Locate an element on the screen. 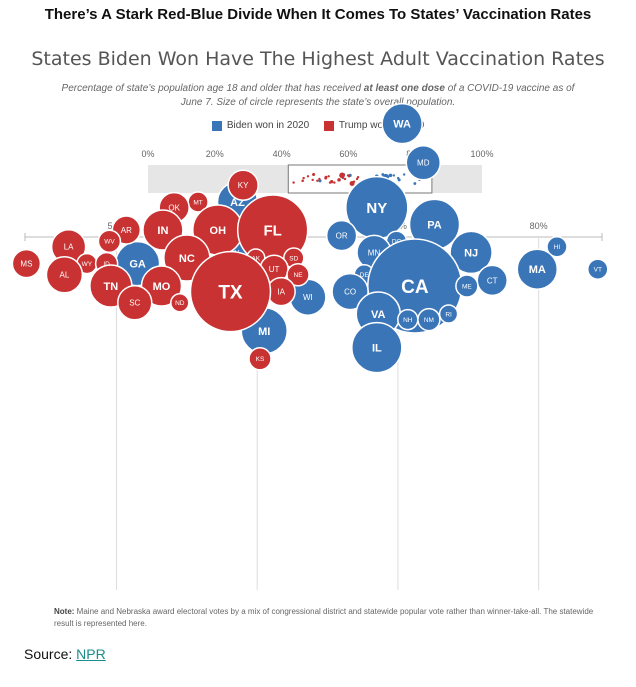  state-label-al: AL is located at coordinates (65, 275).